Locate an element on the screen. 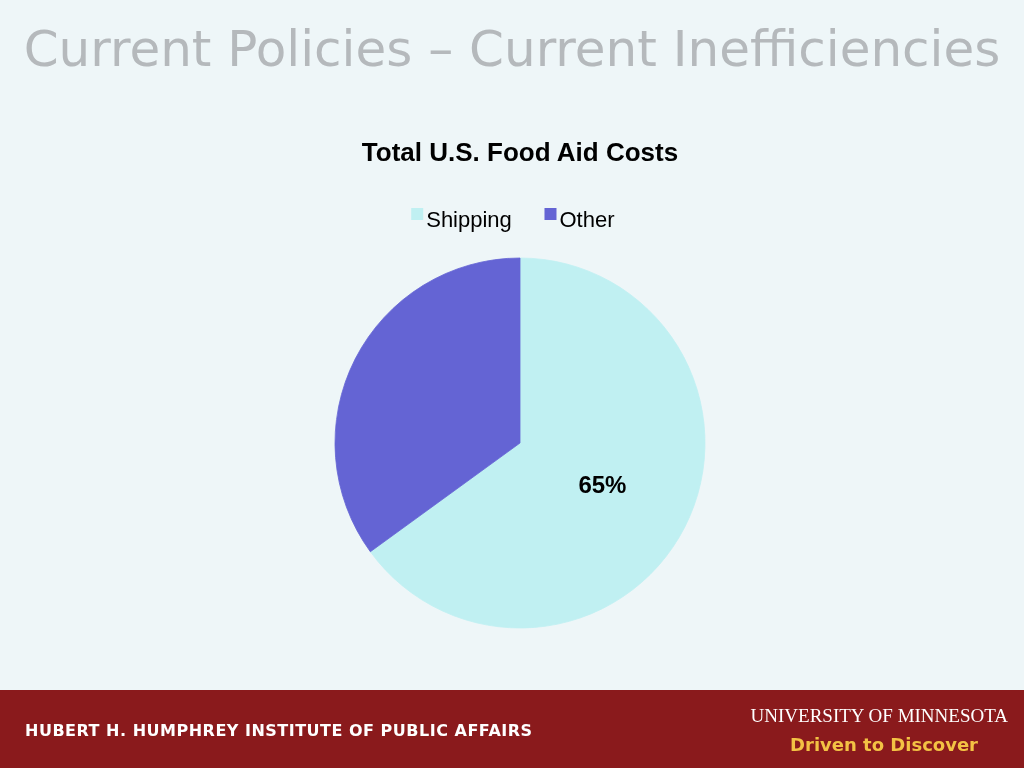 This screenshot has width=1024, height=768. data-label: 65% is located at coordinates (602, 485).